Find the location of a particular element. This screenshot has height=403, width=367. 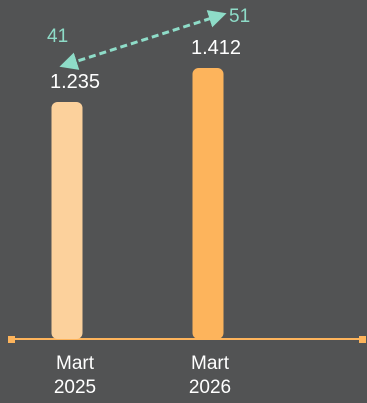

x-axis-left-cap is located at coordinates (11, 339).